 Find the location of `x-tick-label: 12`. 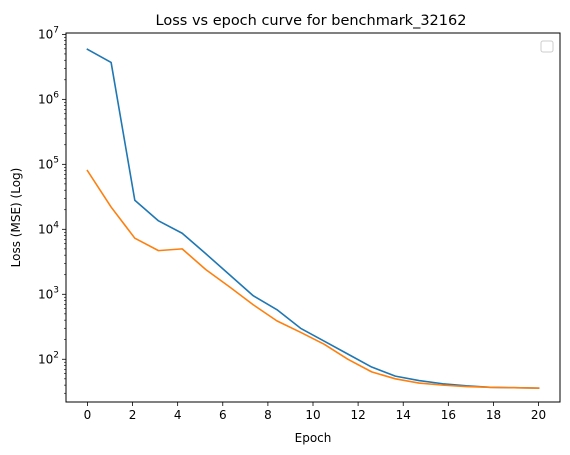

x-tick-label: 12 is located at coordinates (357, 415).